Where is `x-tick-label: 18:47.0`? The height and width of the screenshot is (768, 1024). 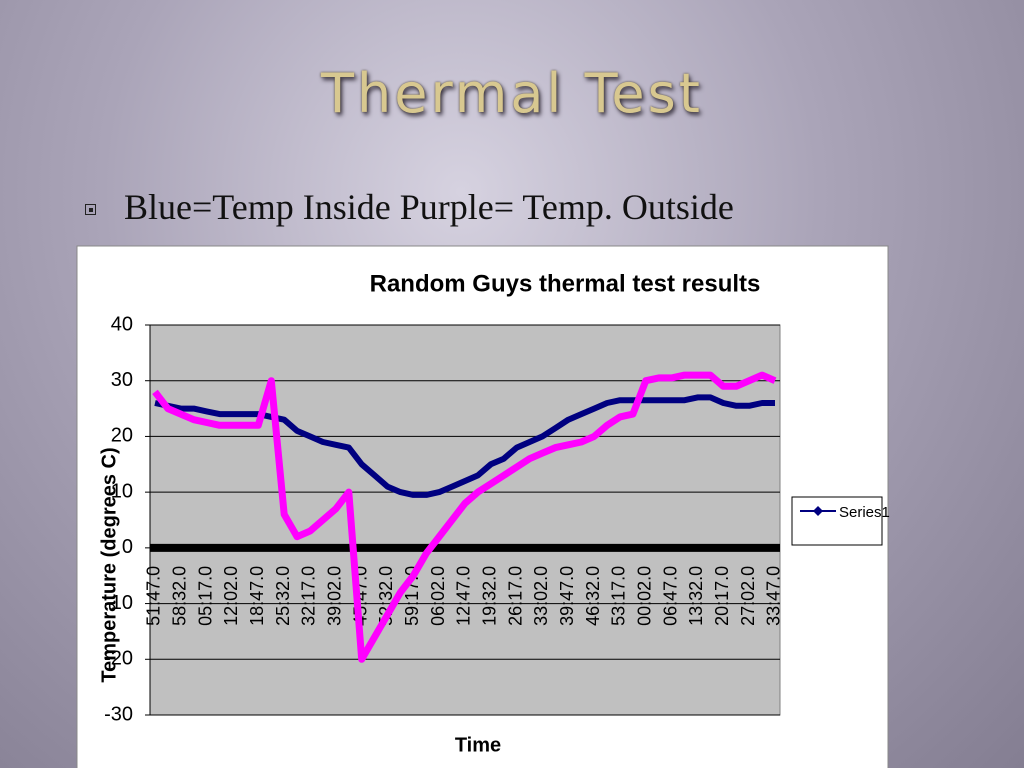
x-tick-label: 18:47.0 is located at coordinates (257, 596).